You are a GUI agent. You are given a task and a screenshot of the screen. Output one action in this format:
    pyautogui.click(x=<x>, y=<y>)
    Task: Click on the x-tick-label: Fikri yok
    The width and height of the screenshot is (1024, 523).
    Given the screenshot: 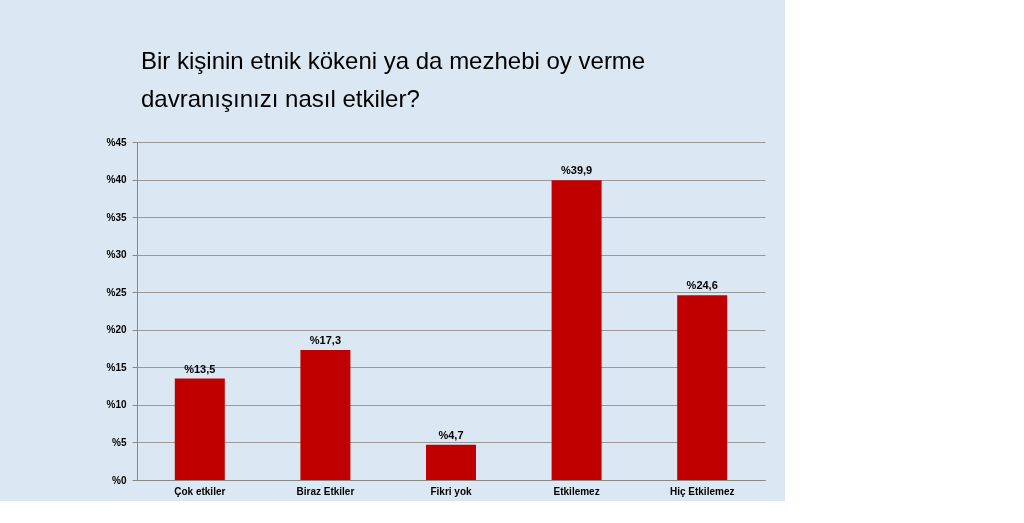 What is the action you would take?
    pyautogui.click(x=451, y=491)
    